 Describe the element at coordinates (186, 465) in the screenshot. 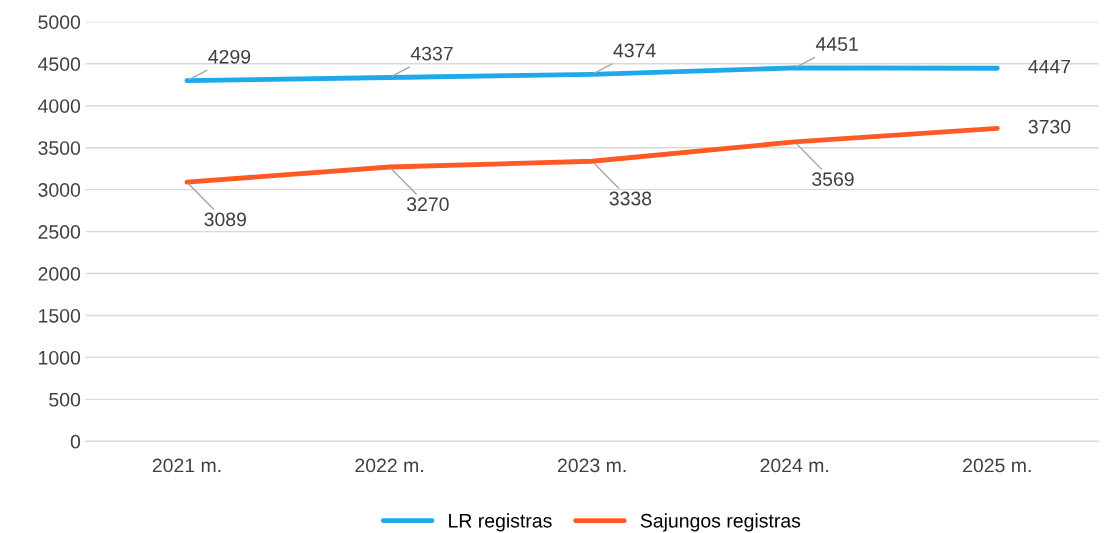

I see `x-tick-label: 2021 m.` at that location.